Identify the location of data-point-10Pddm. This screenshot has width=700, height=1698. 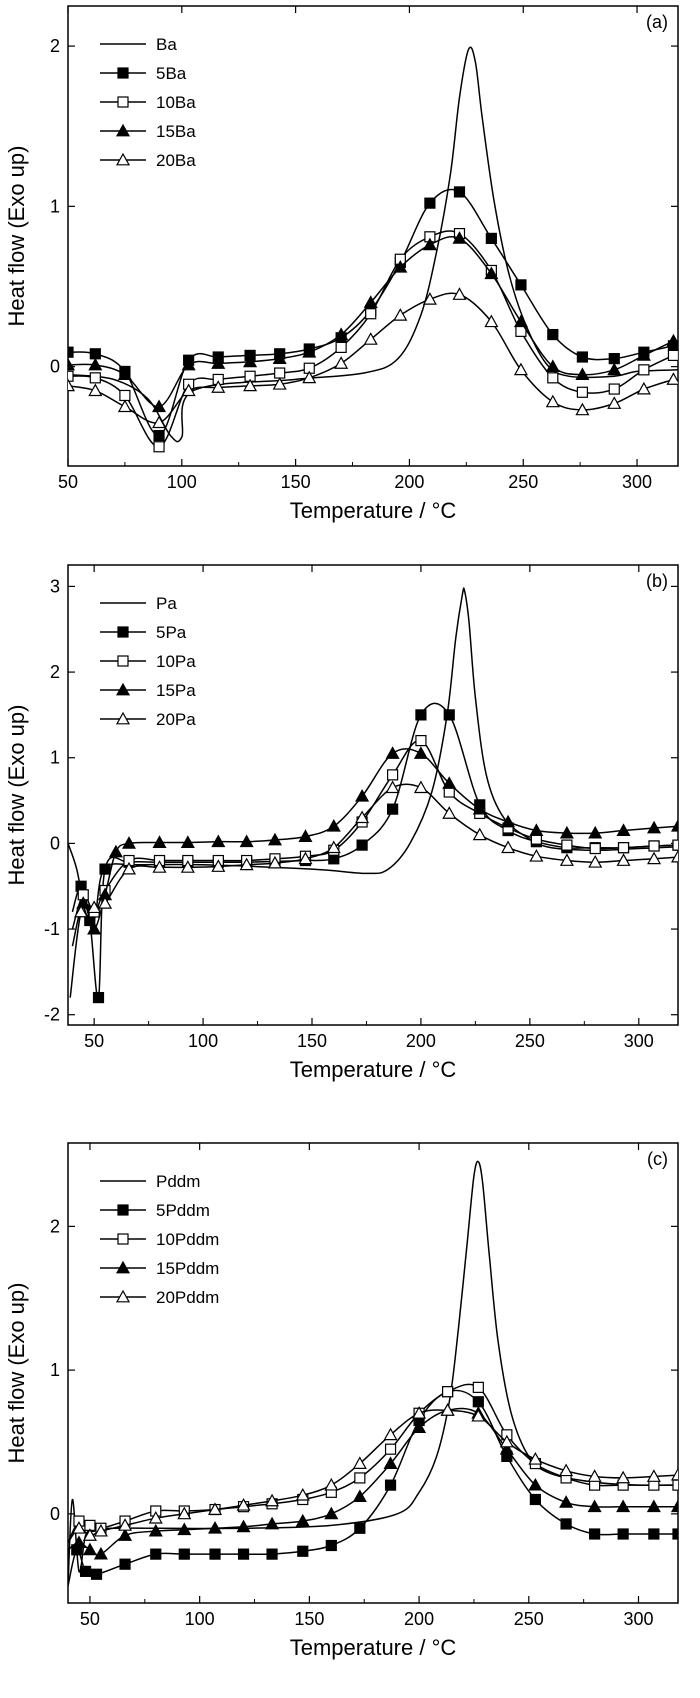
(360, 1478).